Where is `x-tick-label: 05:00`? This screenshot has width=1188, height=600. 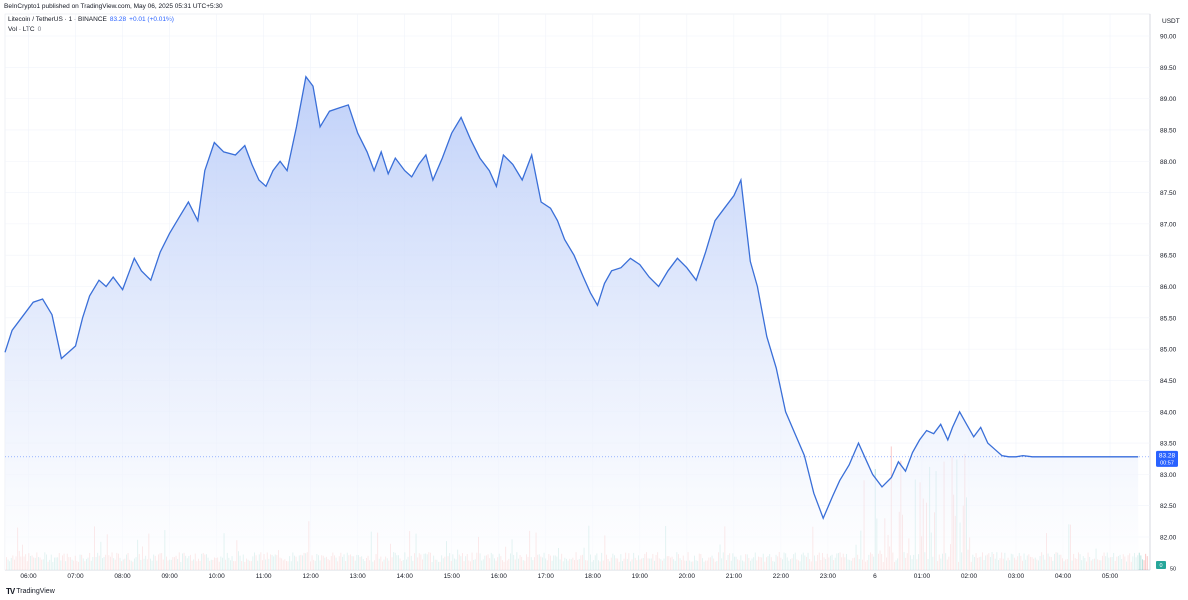 x-tick-label: 05:00 is located at coordinates (1110, 576).